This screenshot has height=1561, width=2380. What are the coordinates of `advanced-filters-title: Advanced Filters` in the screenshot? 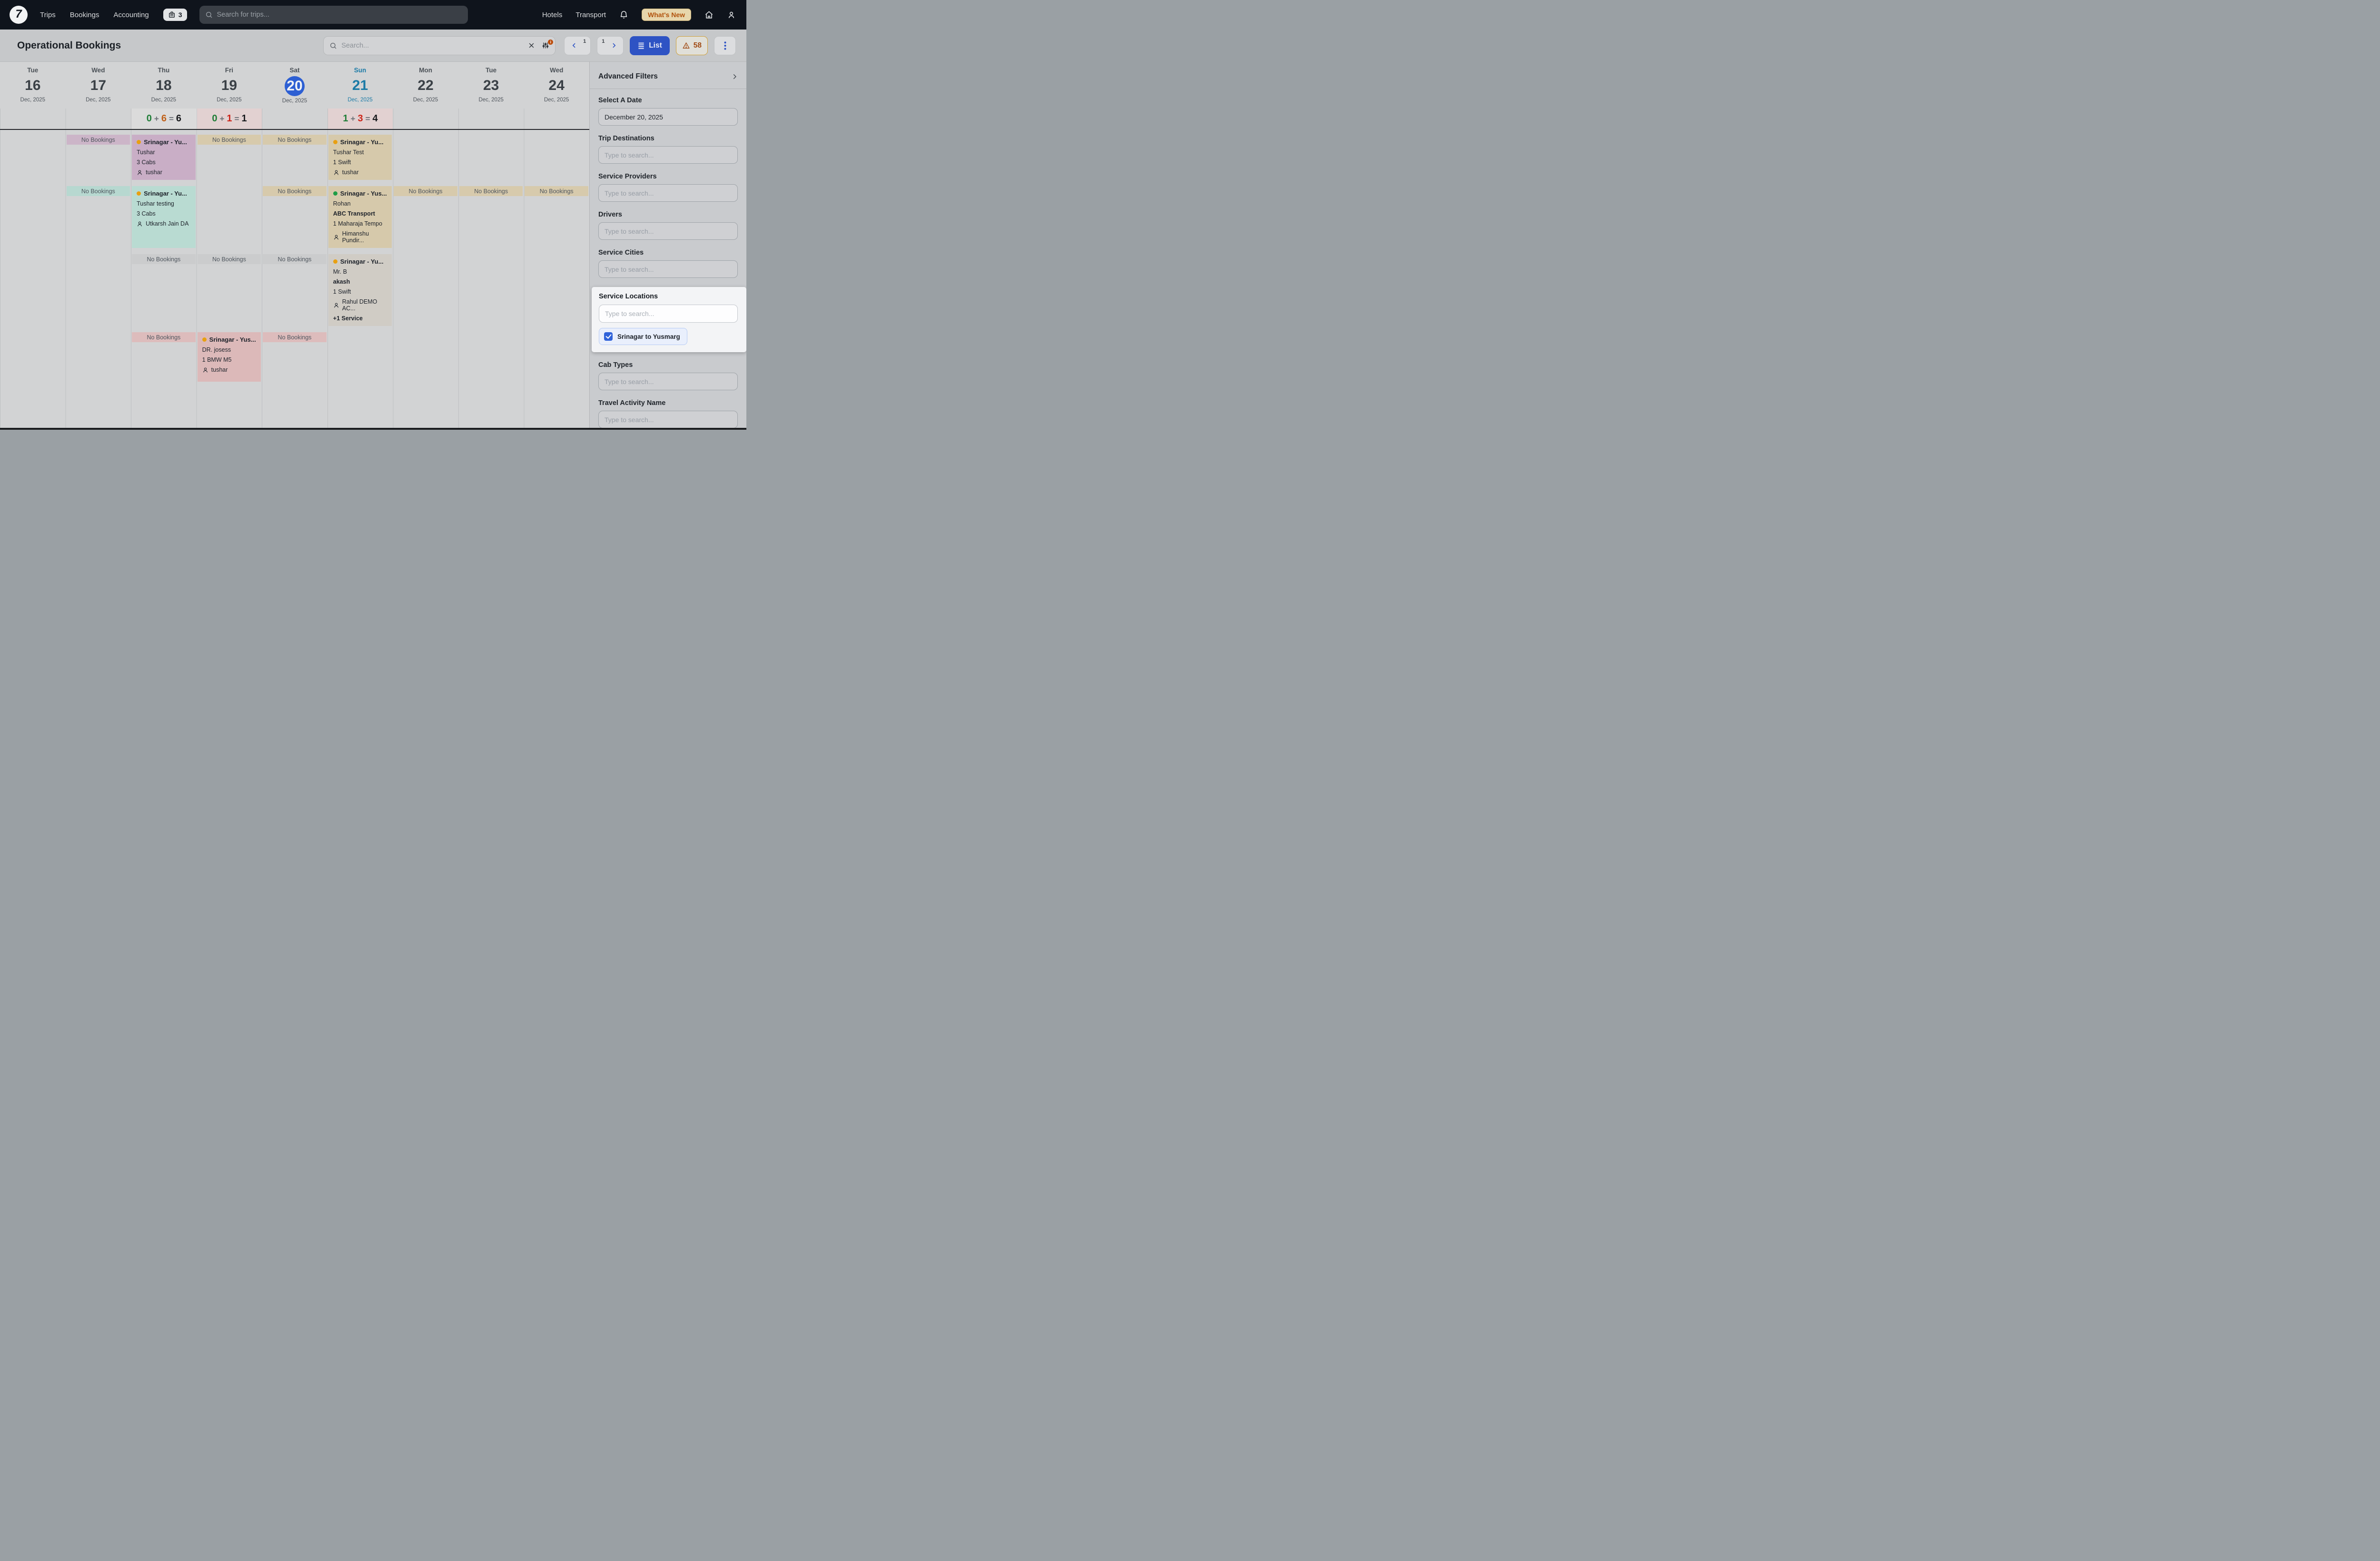 It's located at (628, 76).